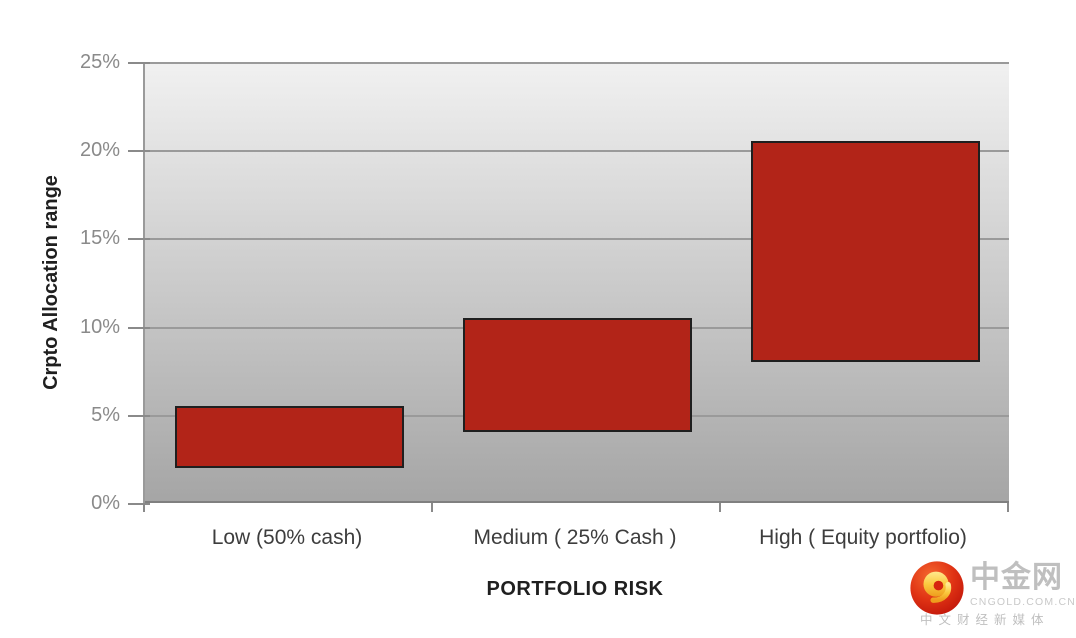  What do you see at coordinates (937, 588) in the screenshot?
I see `cngold-logo-icon` at bounding box center [937, 588].